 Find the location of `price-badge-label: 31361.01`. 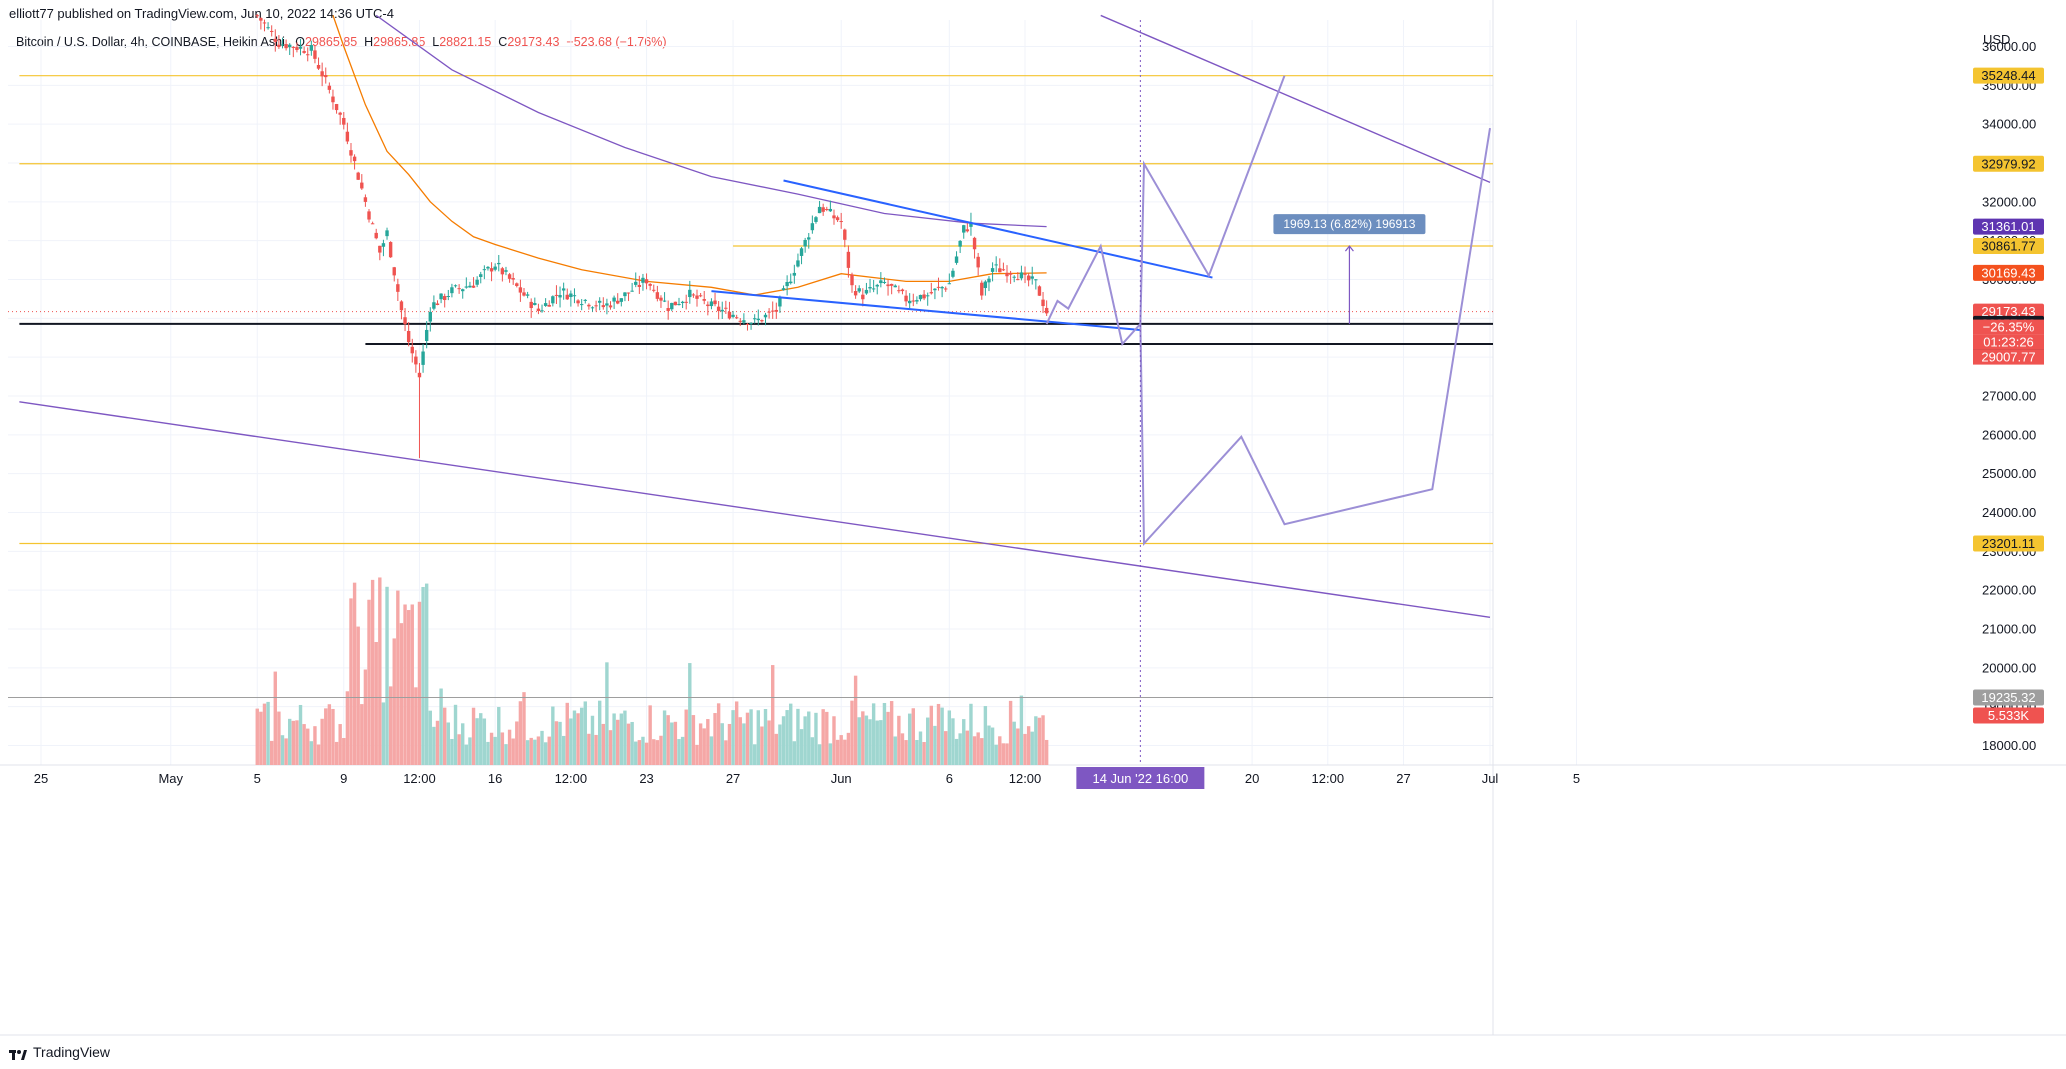

price-badge-label: 31361.01 is located at coordinates (2008, 226).